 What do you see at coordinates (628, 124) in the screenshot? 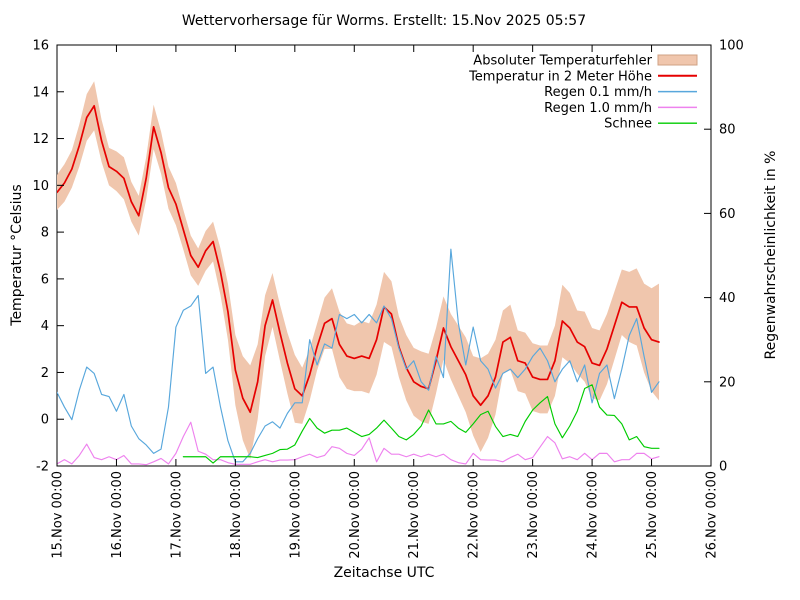
I see `legend-label: Schnee` at bounding box center [628, 124].